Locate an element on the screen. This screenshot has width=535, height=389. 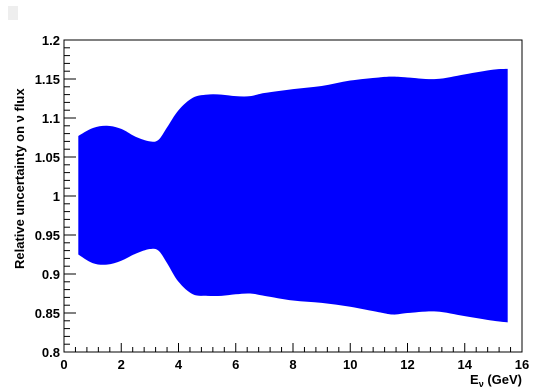
corner-box is located at coordinates (13, 13).